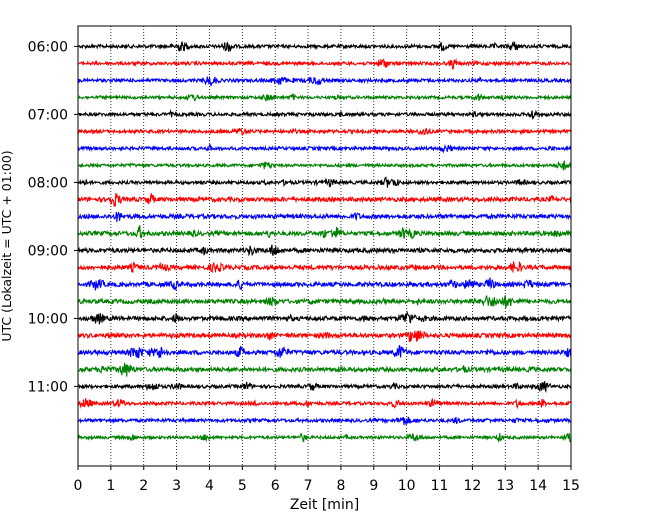 The width and height of the screenshot is (650, 520). I want to click on x-tick-label: 11, so click(440, 486).